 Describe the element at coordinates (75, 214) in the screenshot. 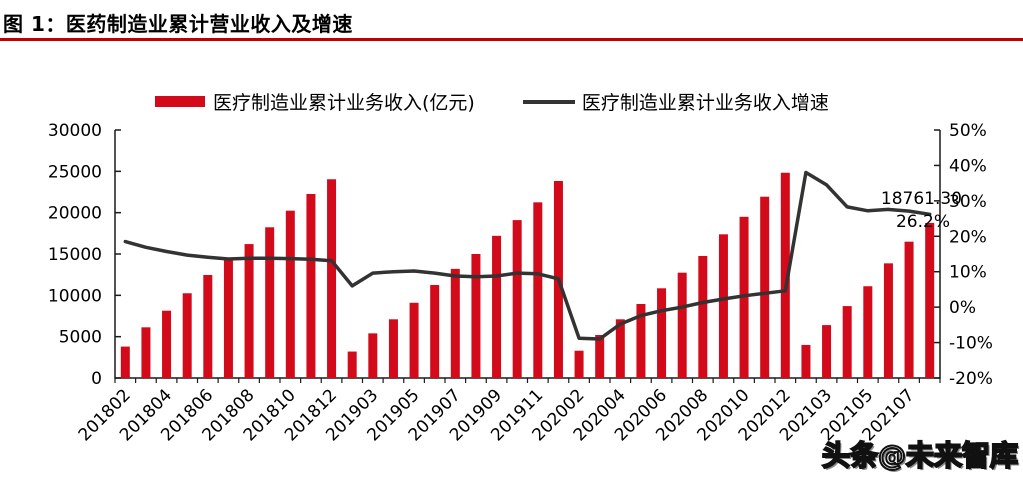

I see `y-left-tick-label: 20000` at that location.